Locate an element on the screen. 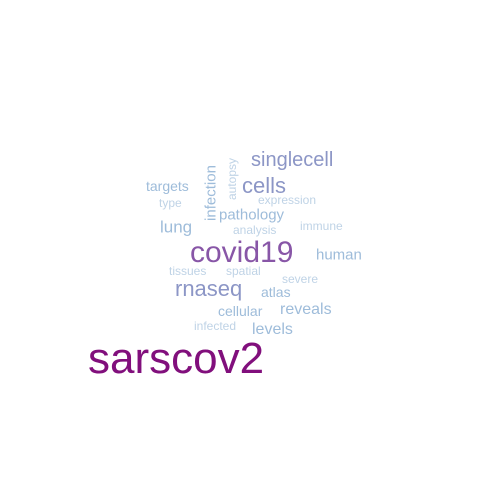 The height and width of the screenshot is (504, 504). word-infection: infection is located at coordinates (211, 193).